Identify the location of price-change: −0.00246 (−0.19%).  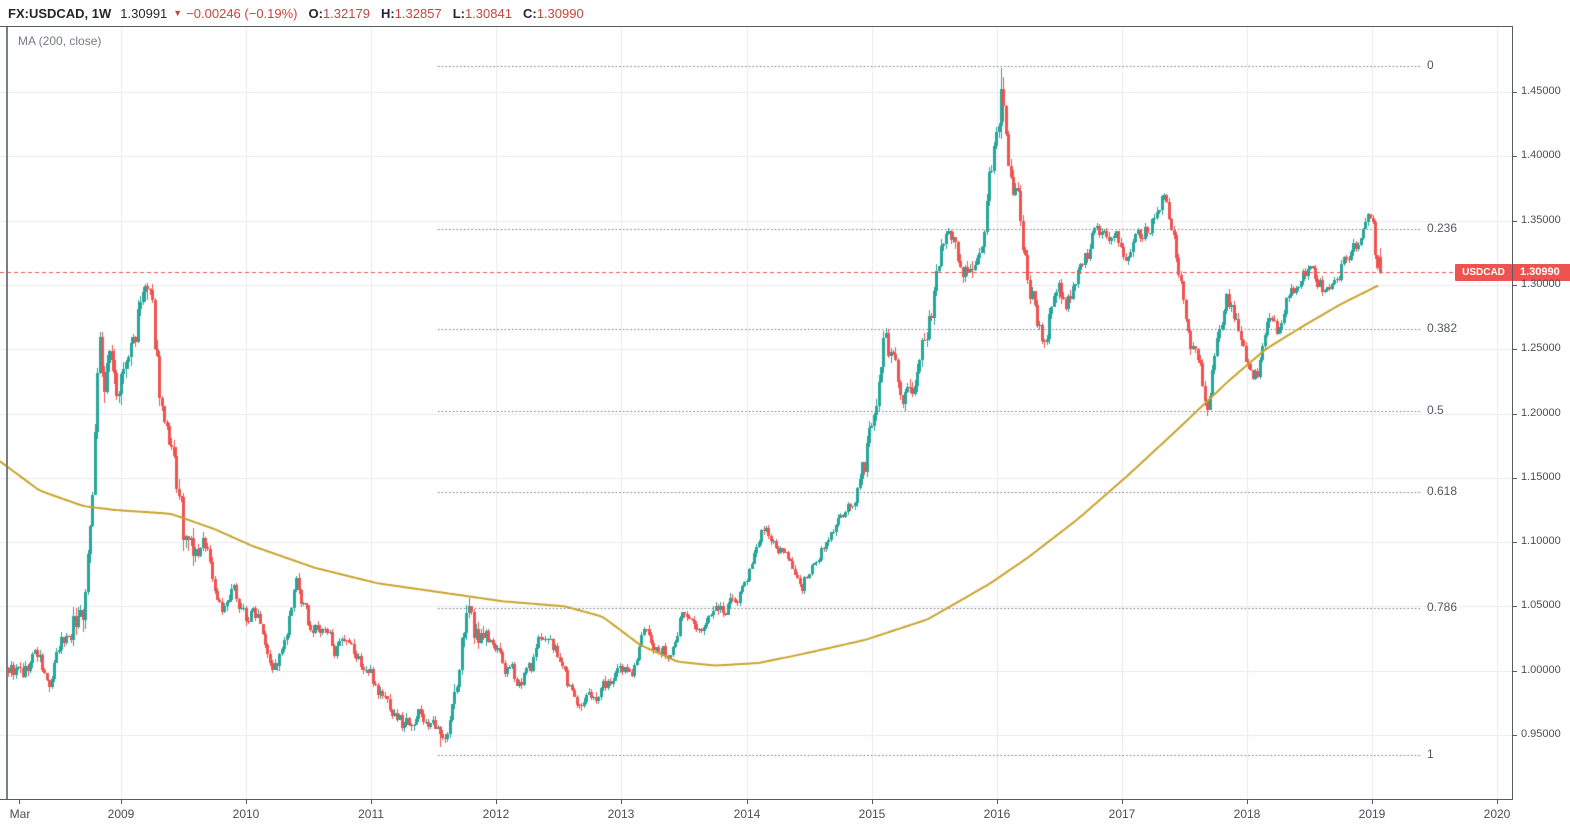
(242, 13).